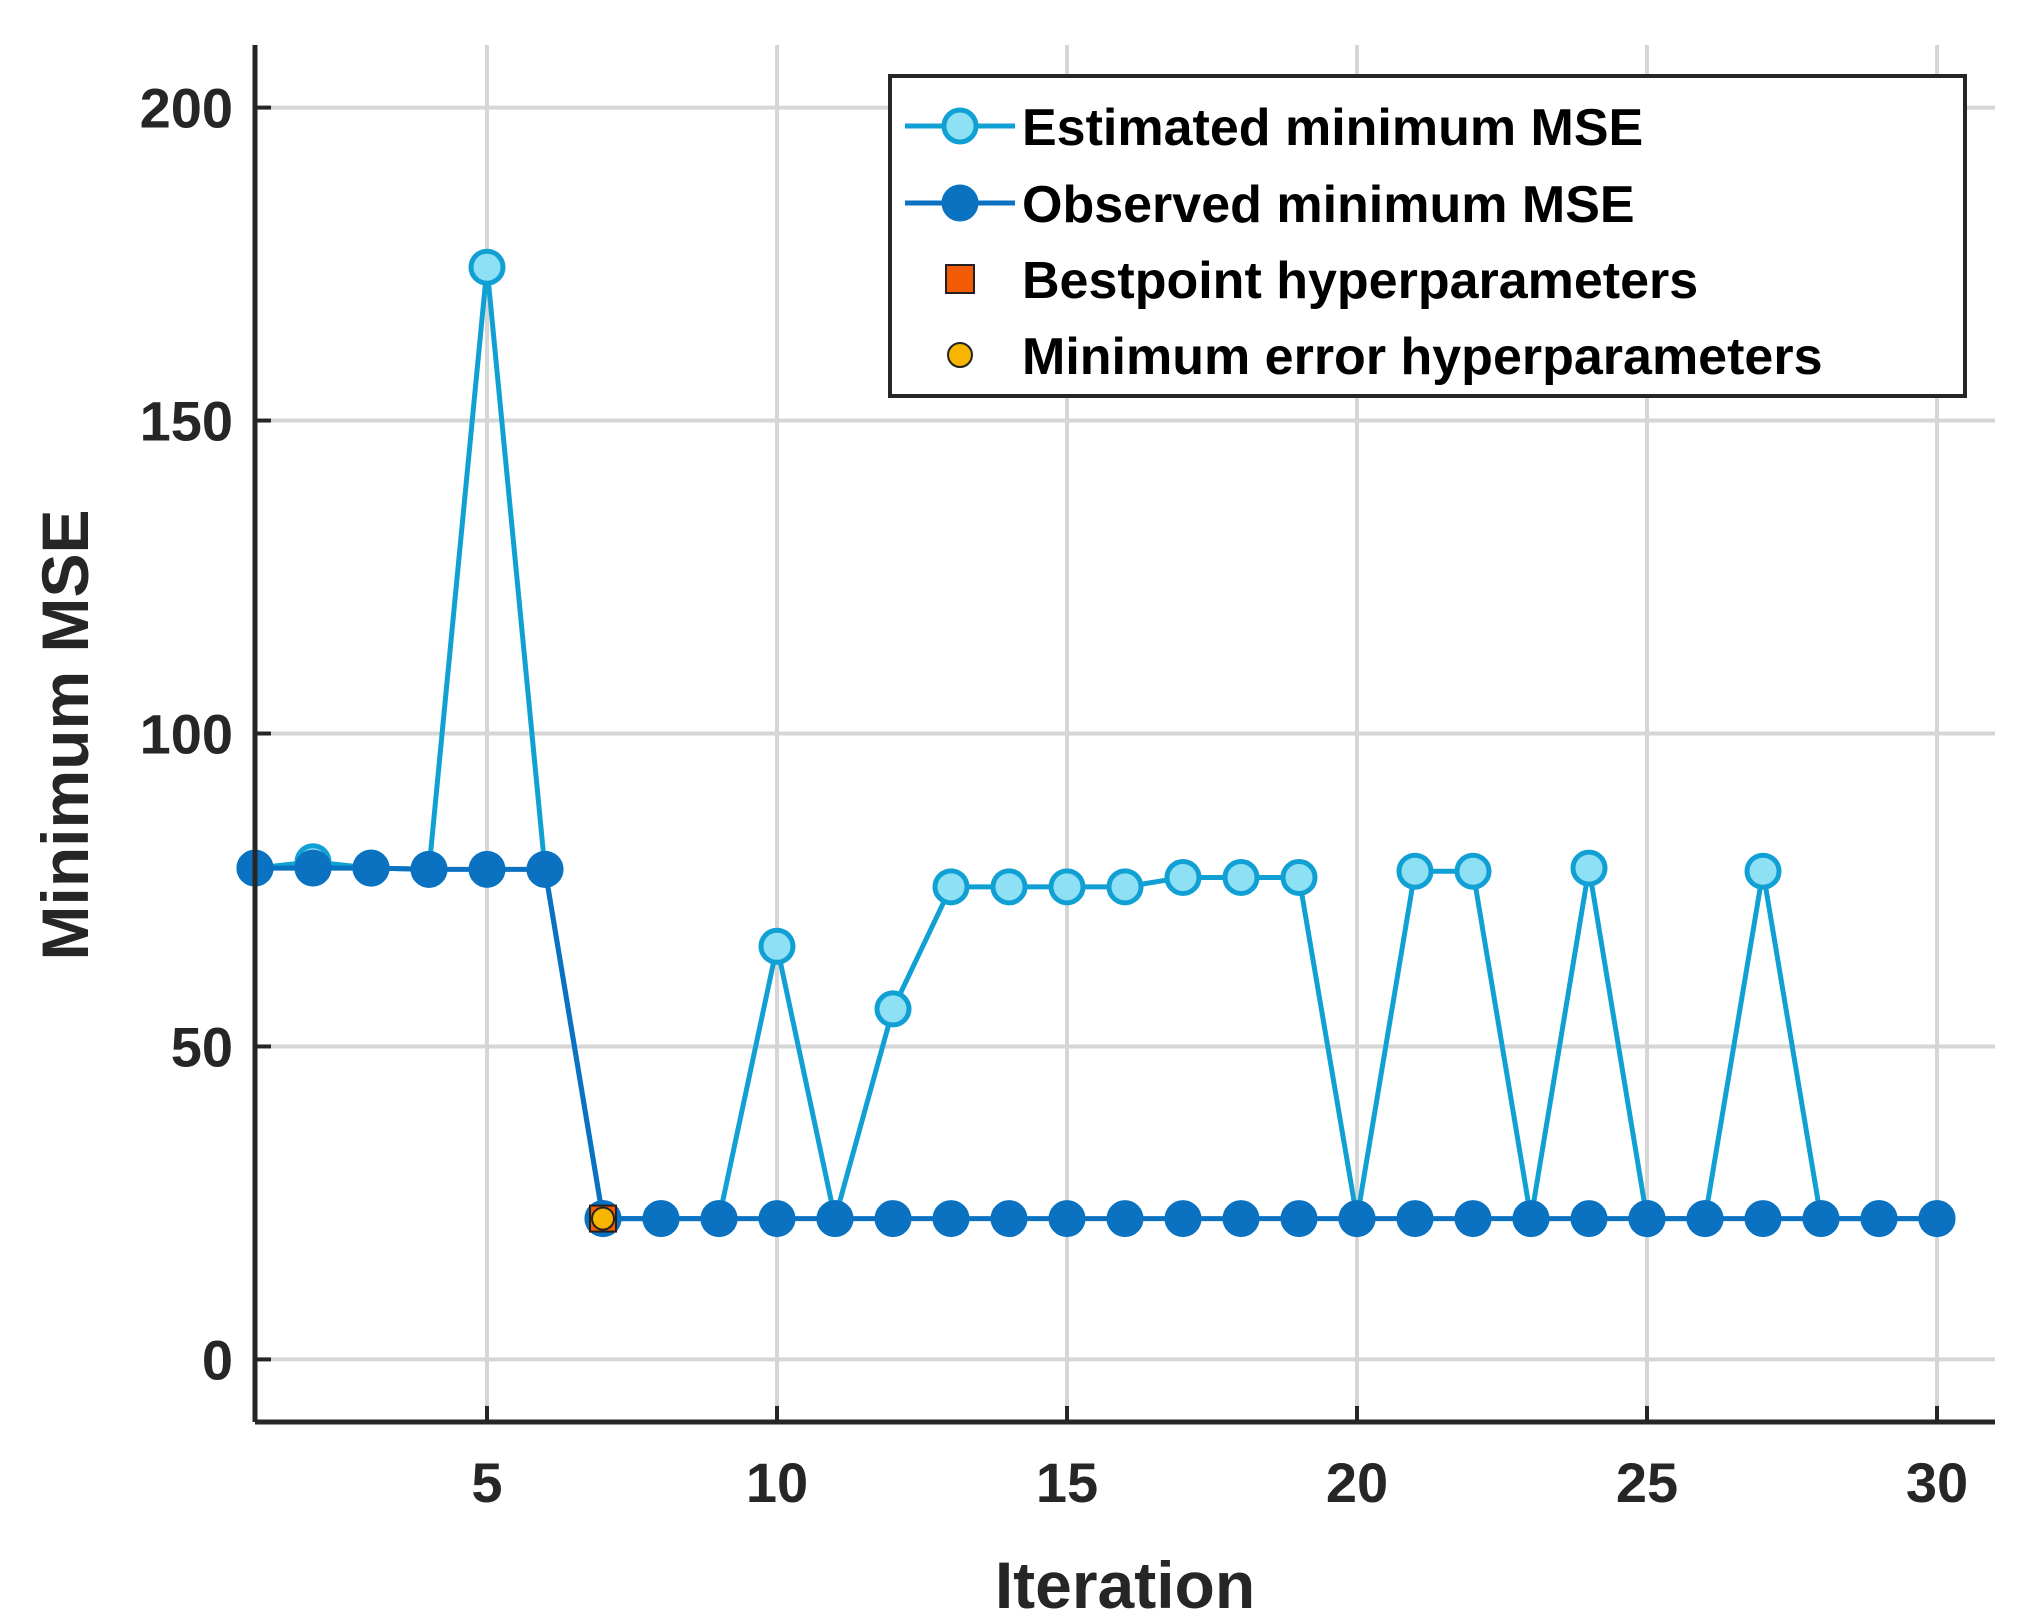  What do you see at coordinates (1937, 1482) in the screenshot?
I see `x-tick-label-30: 30` at bounding box center [1937, 1482].